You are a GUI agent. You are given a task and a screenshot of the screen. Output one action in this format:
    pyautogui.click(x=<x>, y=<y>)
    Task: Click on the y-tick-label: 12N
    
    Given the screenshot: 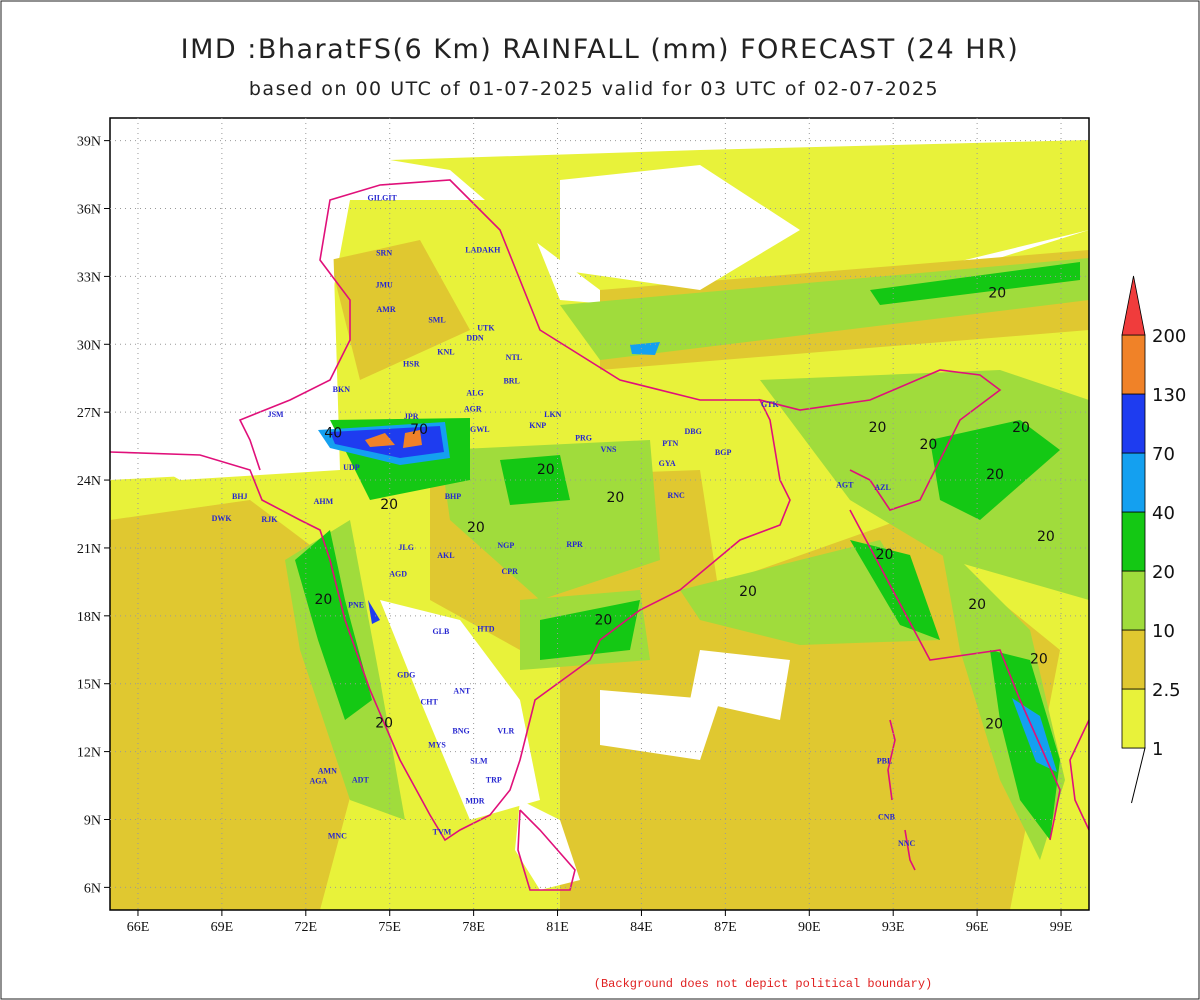 What is the action you would take?
    pyautogui.click(x=89, y=753)
    